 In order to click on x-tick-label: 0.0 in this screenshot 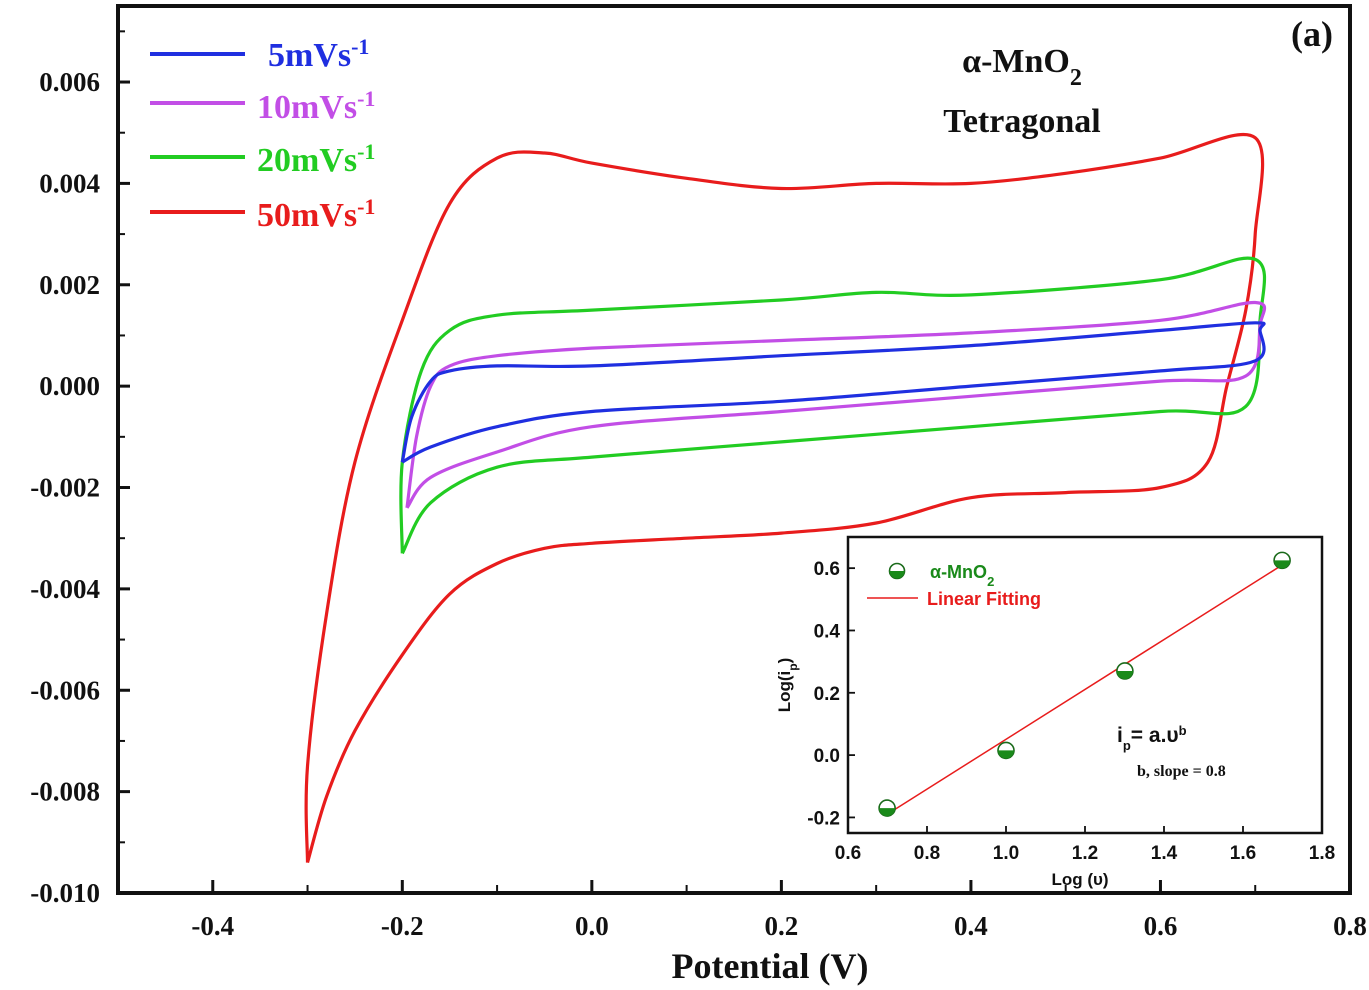, I will do `click(592, 926)`.